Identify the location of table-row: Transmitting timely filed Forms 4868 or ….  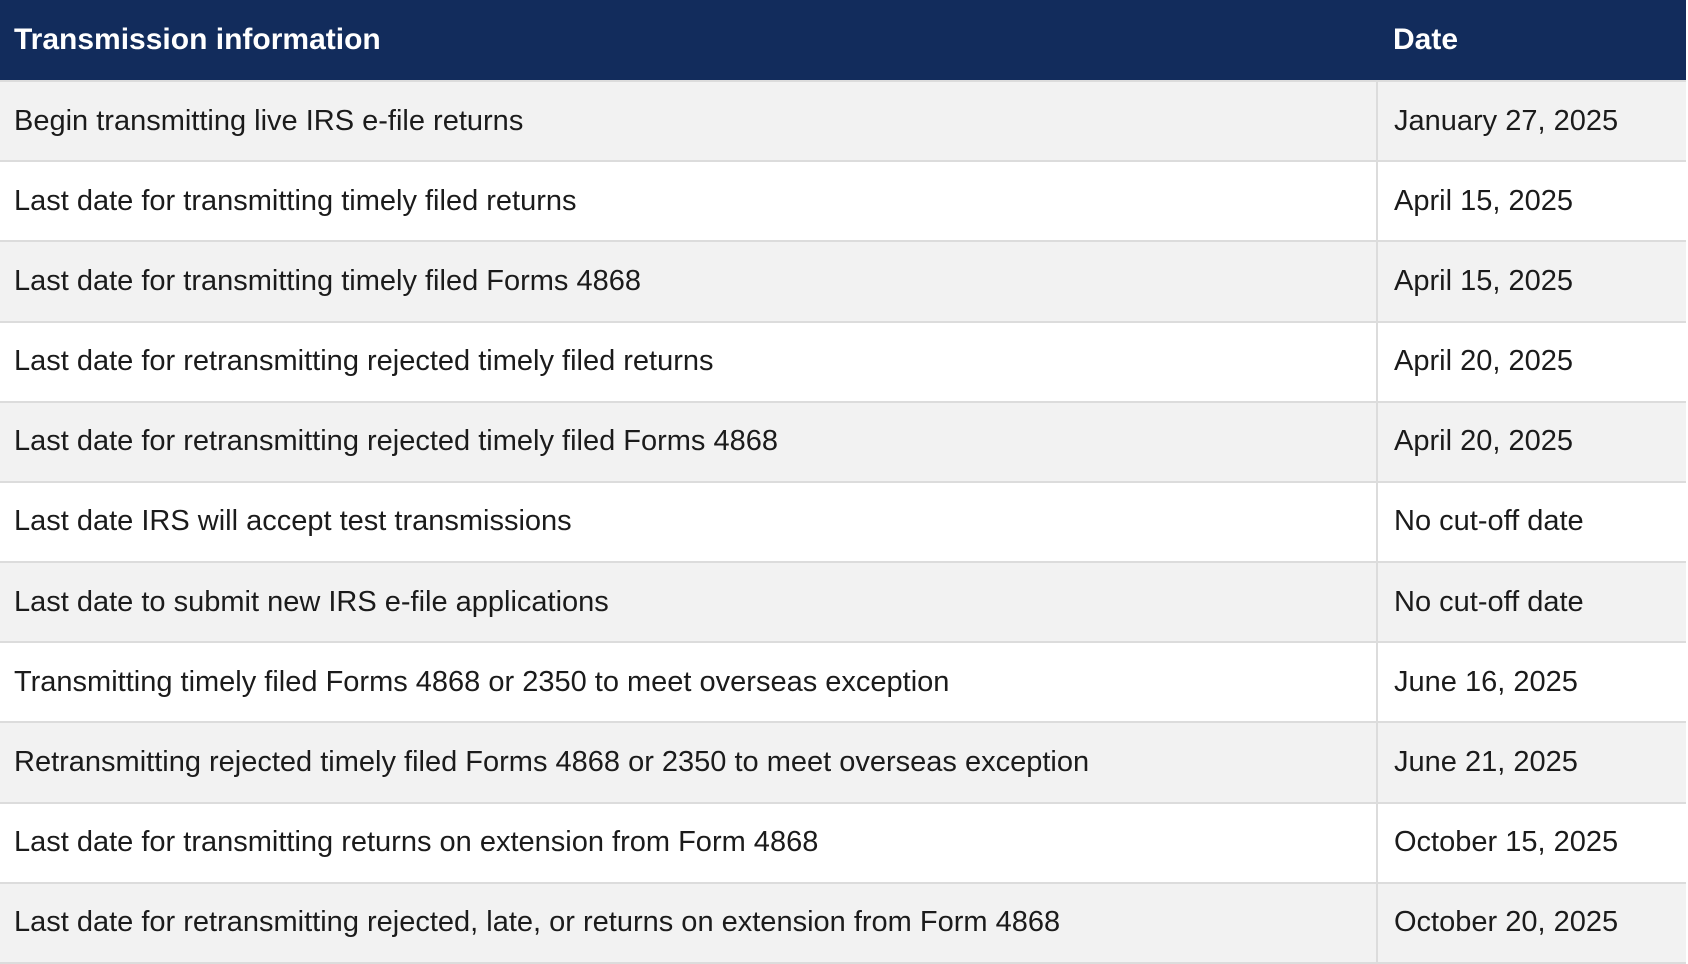
(843, 682).